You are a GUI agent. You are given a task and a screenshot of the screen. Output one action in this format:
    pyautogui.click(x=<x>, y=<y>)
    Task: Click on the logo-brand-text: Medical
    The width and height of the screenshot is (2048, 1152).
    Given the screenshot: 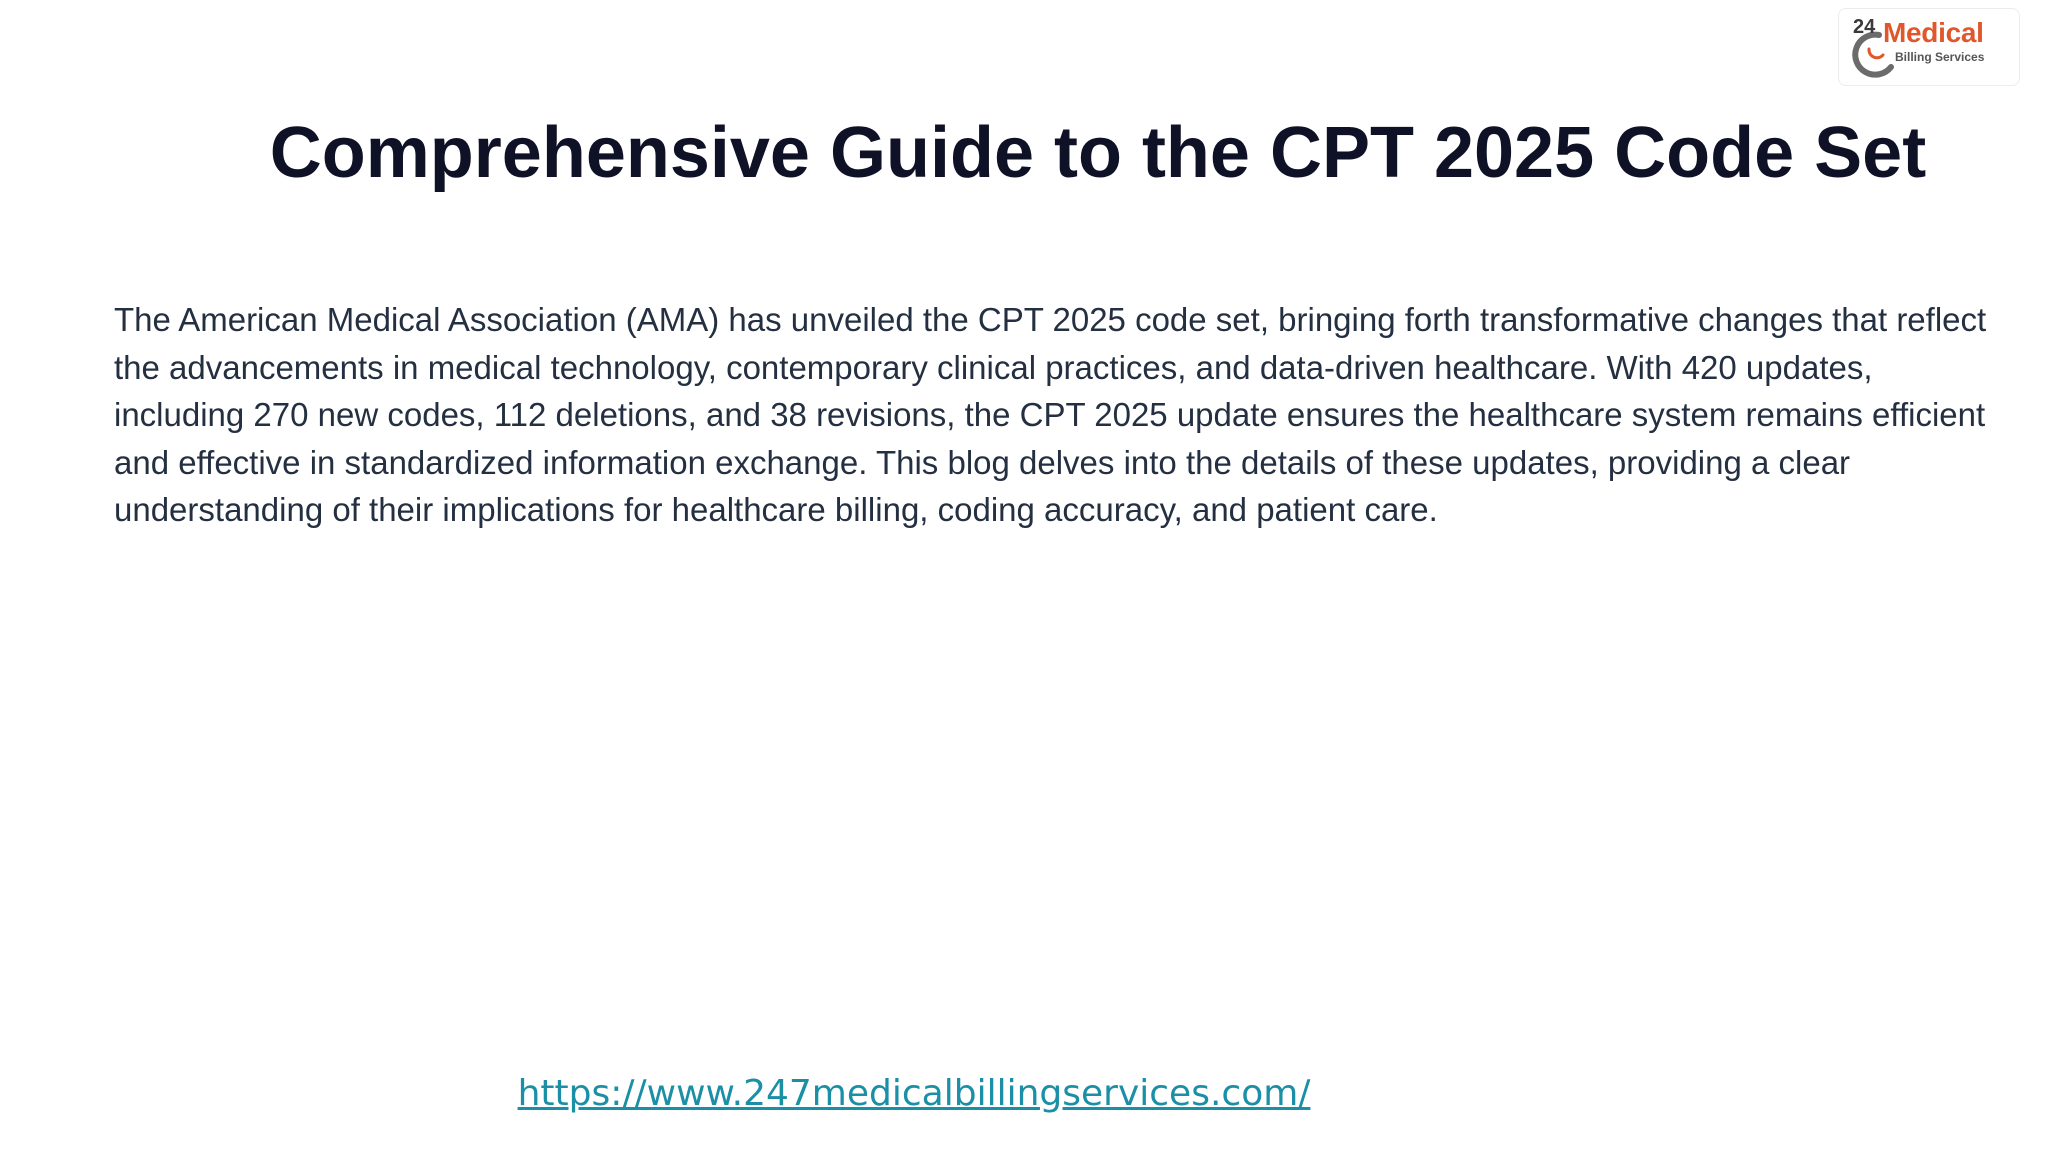 What is the action you would take?
    pyautogui.click(x=1933, y=32)
    